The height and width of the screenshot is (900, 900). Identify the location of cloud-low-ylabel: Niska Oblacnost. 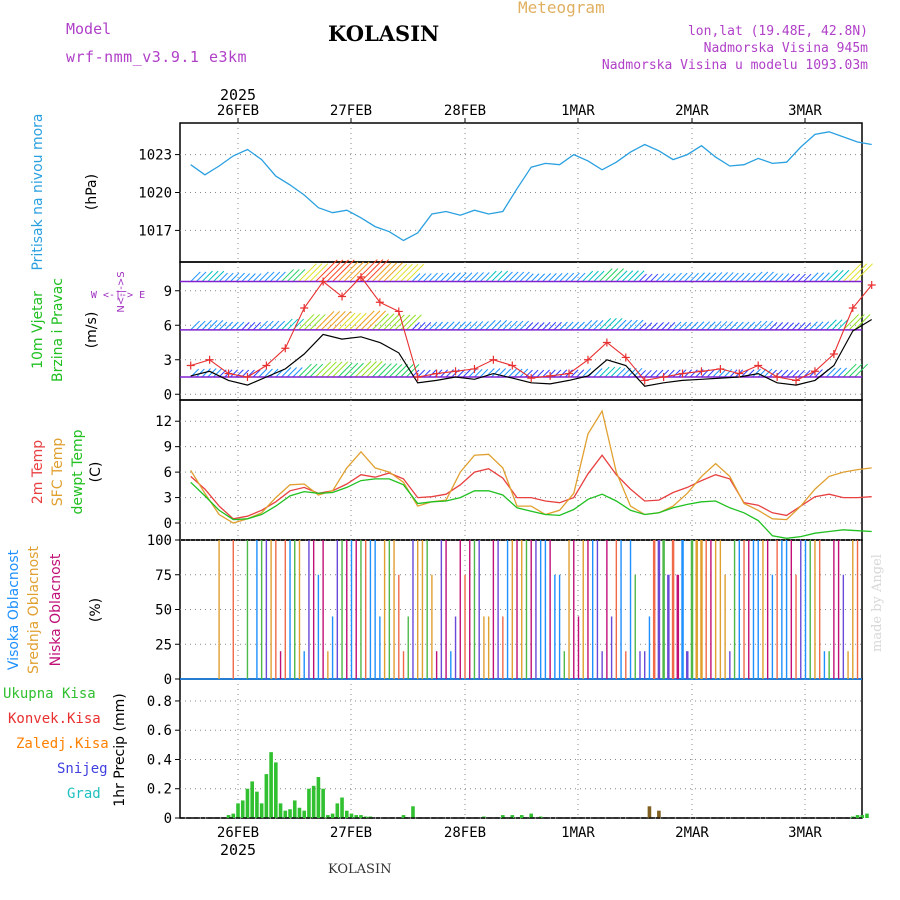
(56, 609).